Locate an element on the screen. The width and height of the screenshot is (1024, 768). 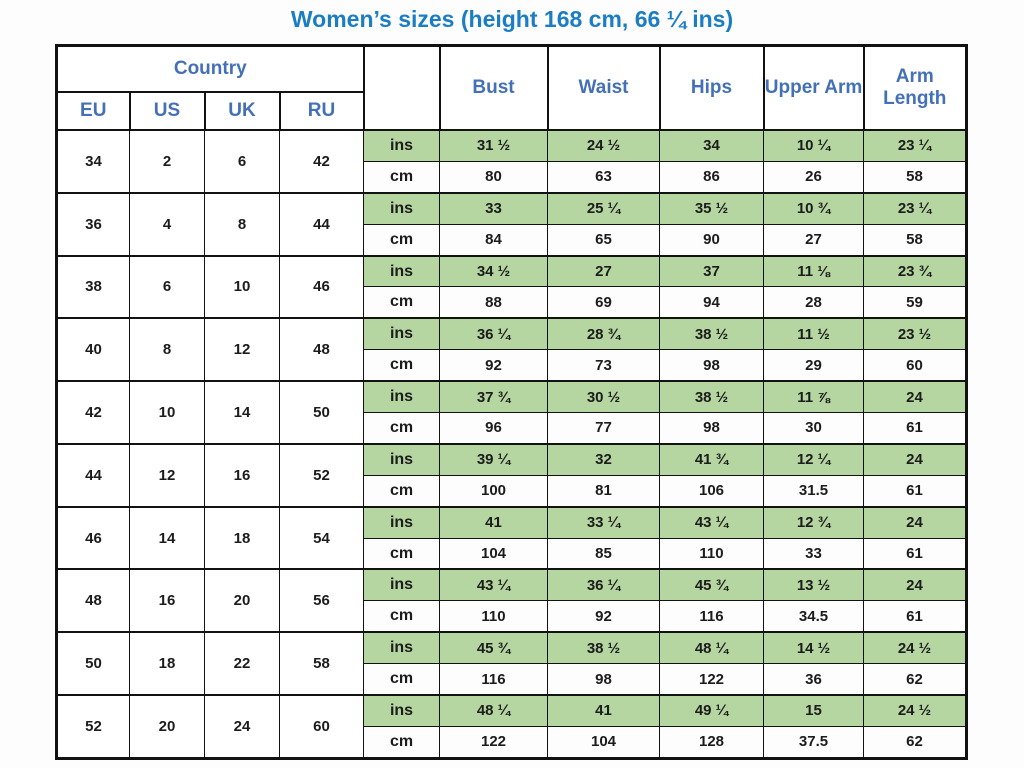
table-row-cm-38: cm 88 69 94 28 59 is located at coordinates (512, 302).